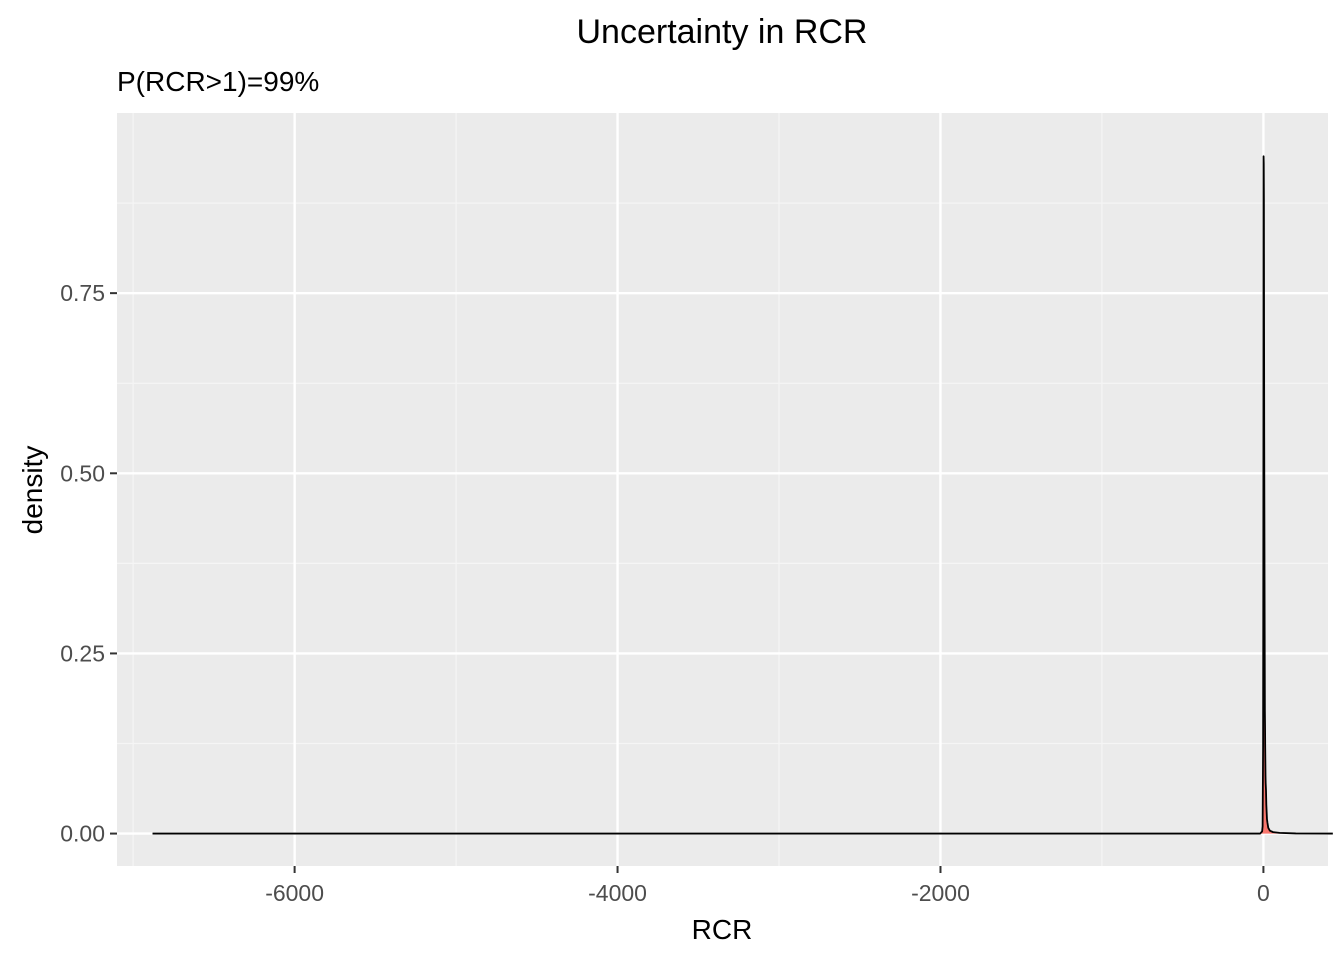  Describe the element at coordinates (1263, 893) in the screenshot. I see `x-tick-label: 0` at that location.